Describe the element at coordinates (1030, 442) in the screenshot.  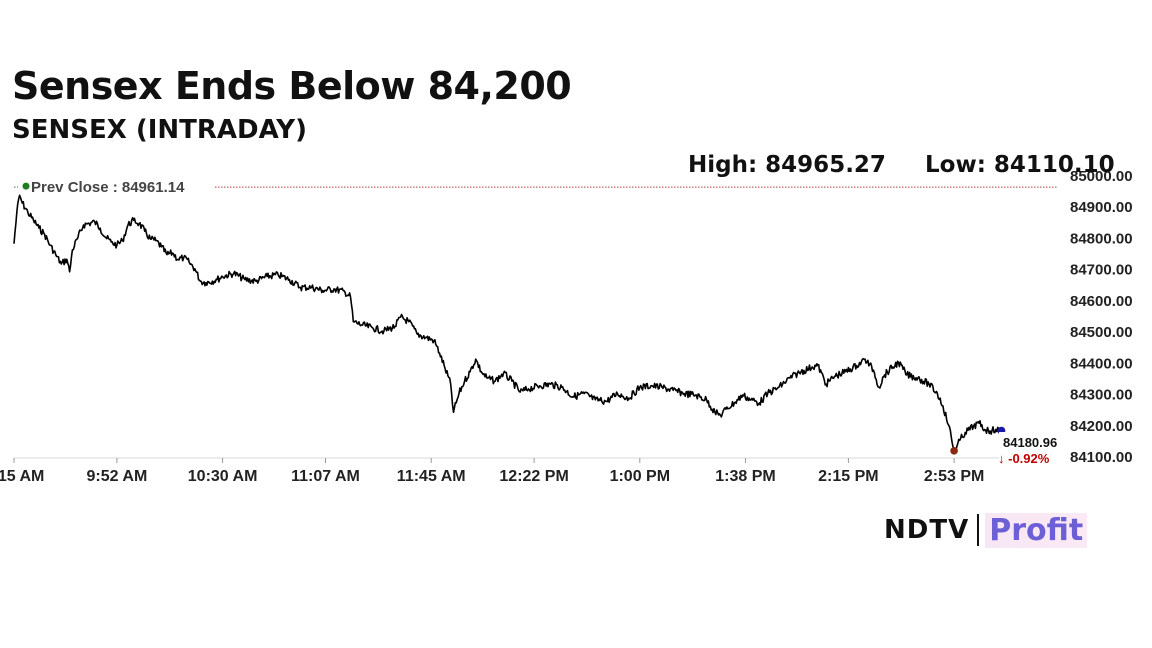
I see `last-value-label: 84180.96` at that location.